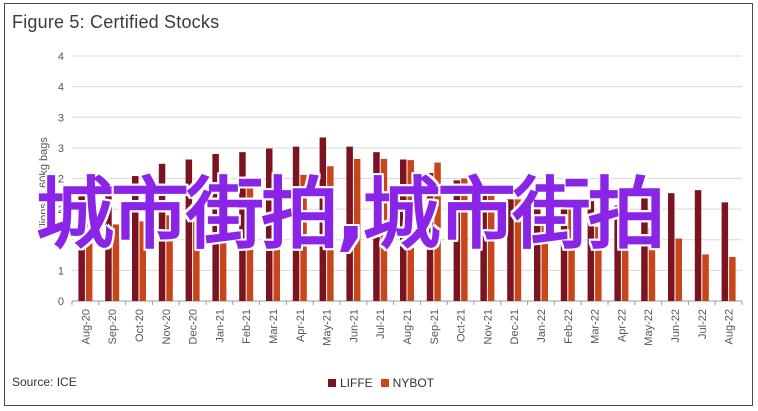 This screenshot has height=411, width=758. I want to click on source-note: Source: ICE, so click(44, 382).